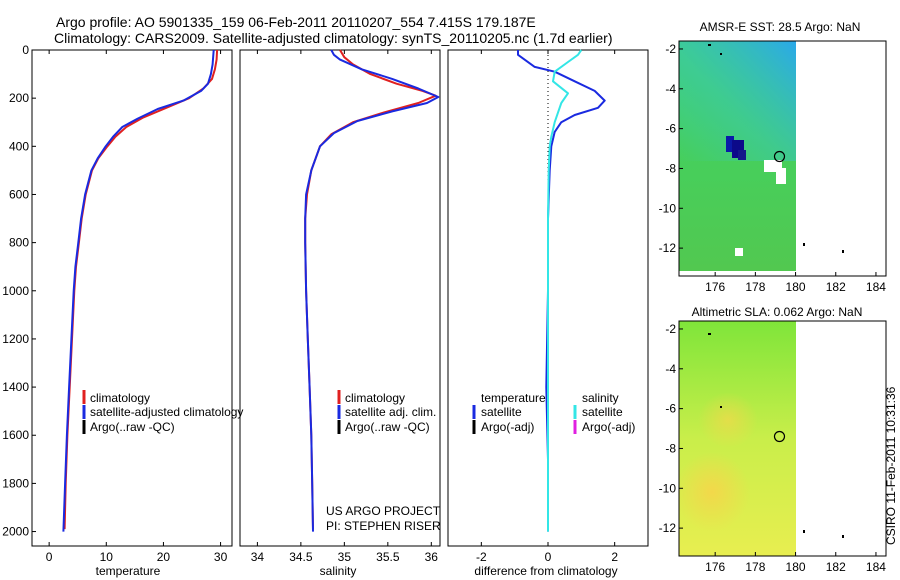  I want to click on y-tick-label: 2000, so click(15, 532).